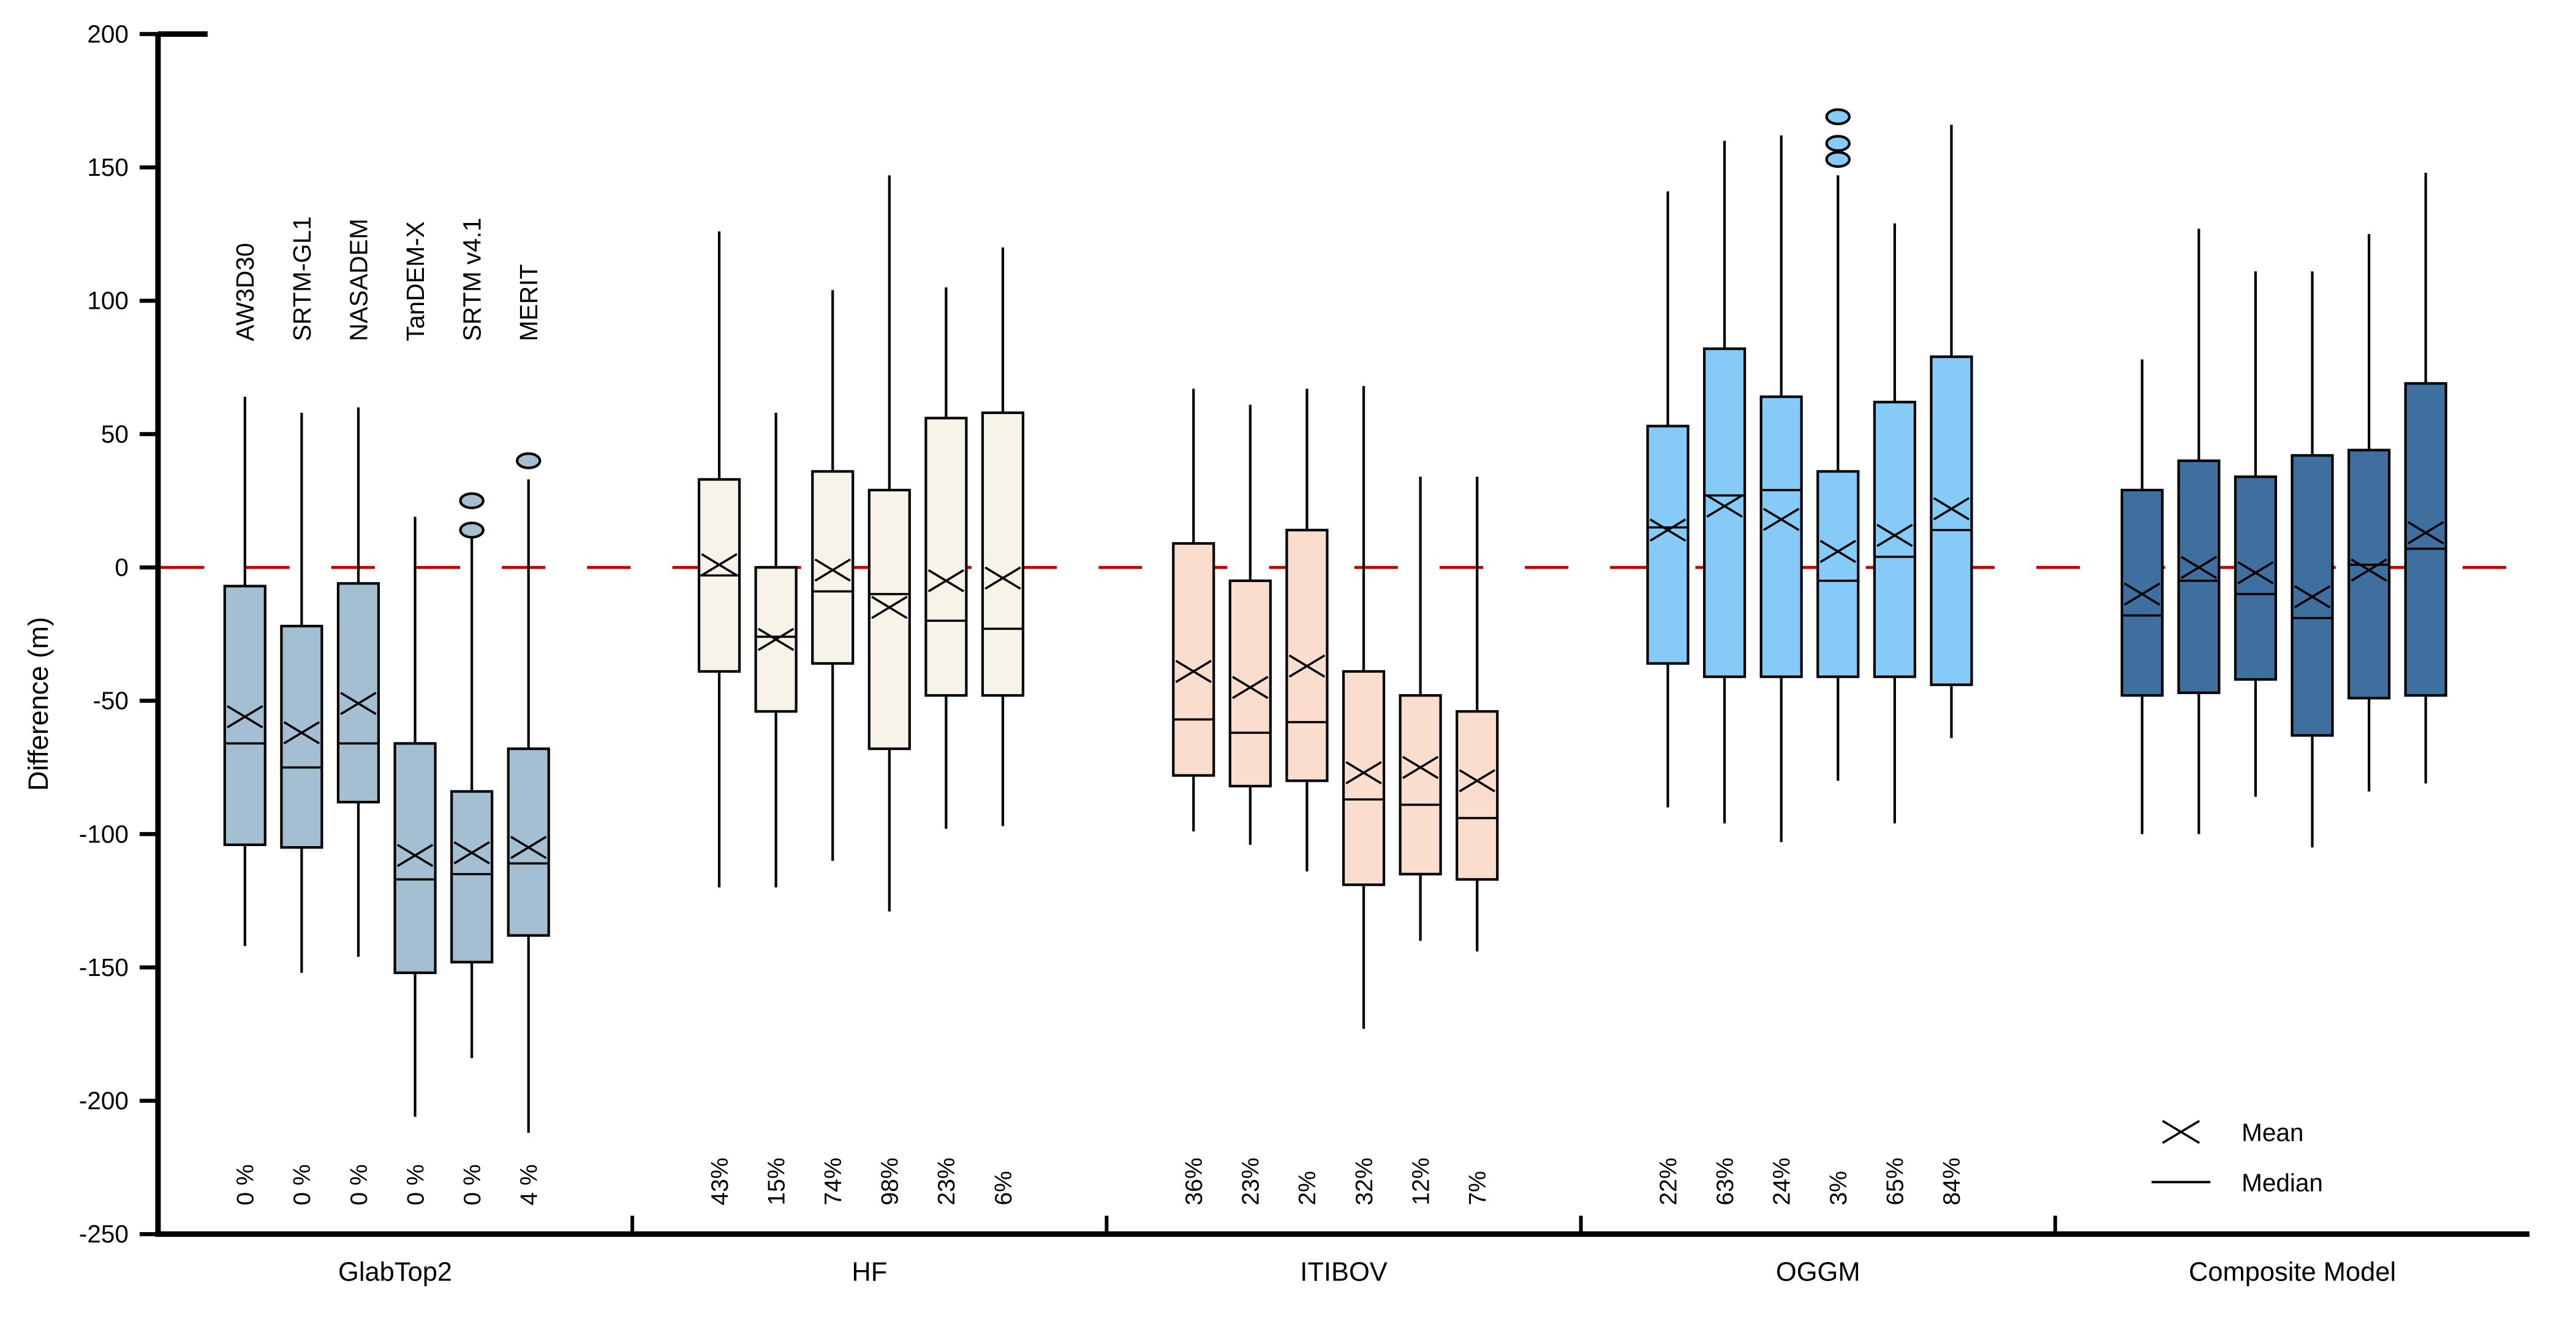 This screenshot has width=2576, height=1327. What do you see at coordinates (2369, 570) in the screenshot?
I see `group-5-box-5-mean-marker` at bounding box center [2369, 570].